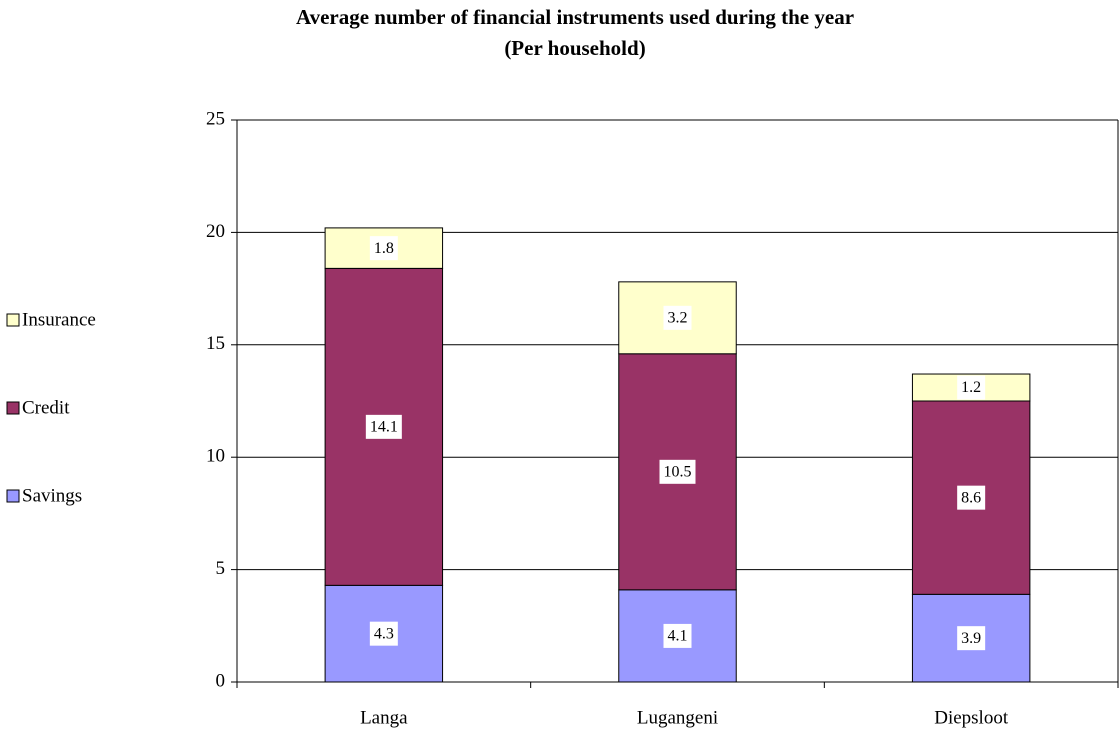 The image size is (1119, 733). I want to click on value-label: 8.6, so click(971, 497).